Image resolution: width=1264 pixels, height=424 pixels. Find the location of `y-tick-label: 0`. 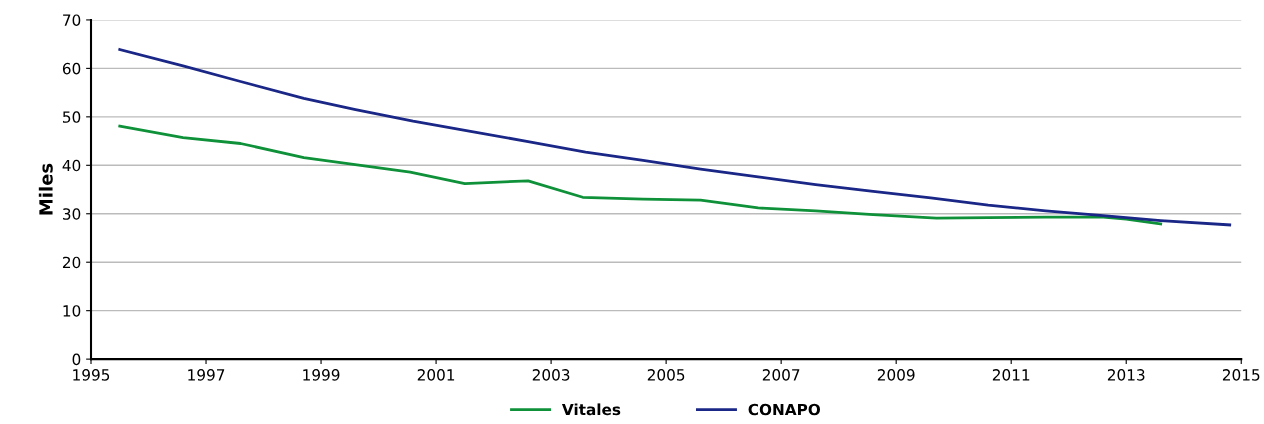

y-tick-label: 0 is located at coordinates (76, 359).